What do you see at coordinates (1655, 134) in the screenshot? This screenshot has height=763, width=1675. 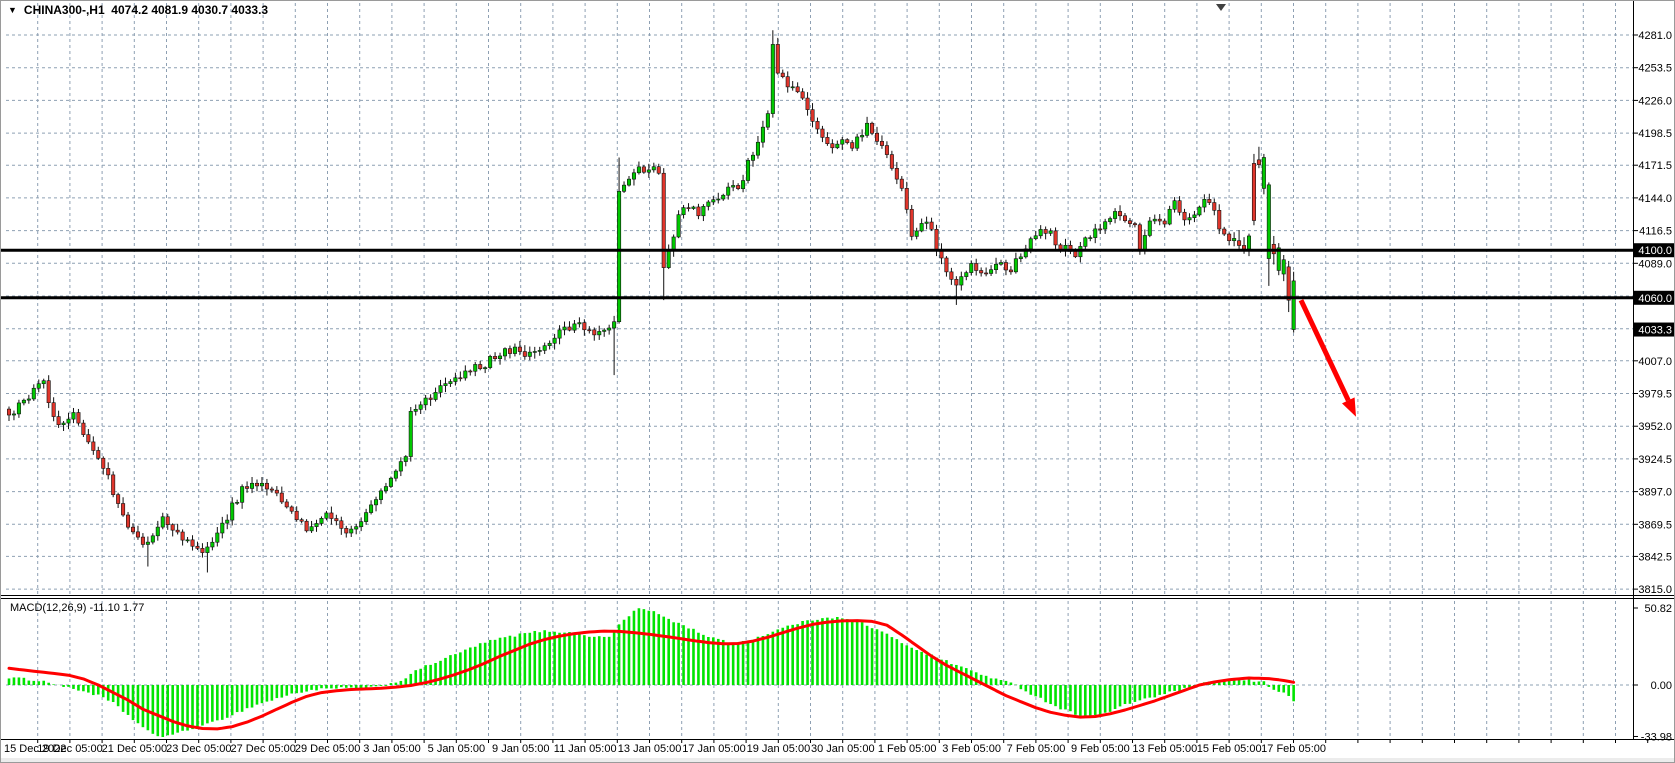 I see `svg-text: 4198.5` at bounding box center [1655, 134].